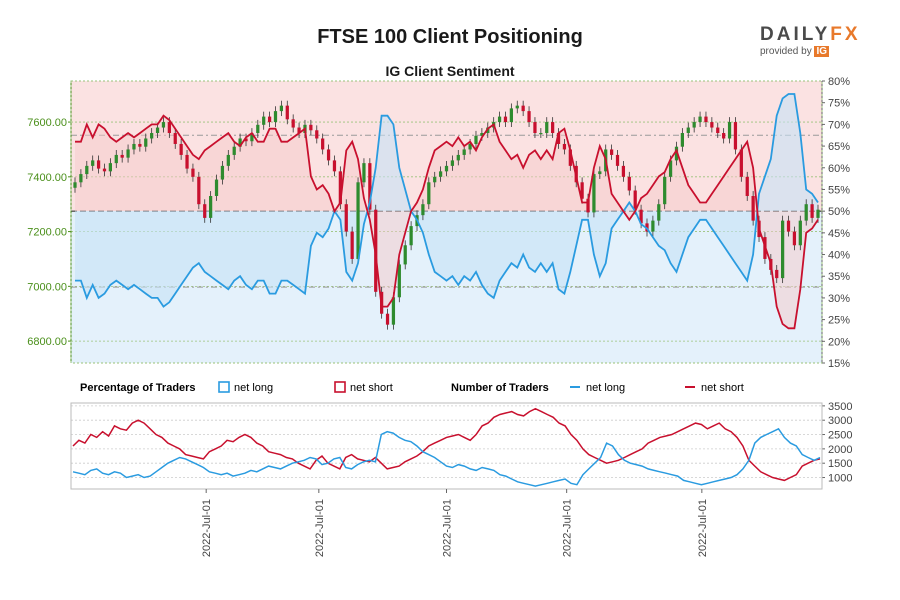 This screenshot has height=600, width=900. What do you see at coordinates (839, 234) in the screenshot?
I see `right-tick-label: 45%` at bounding box center [839, 234].